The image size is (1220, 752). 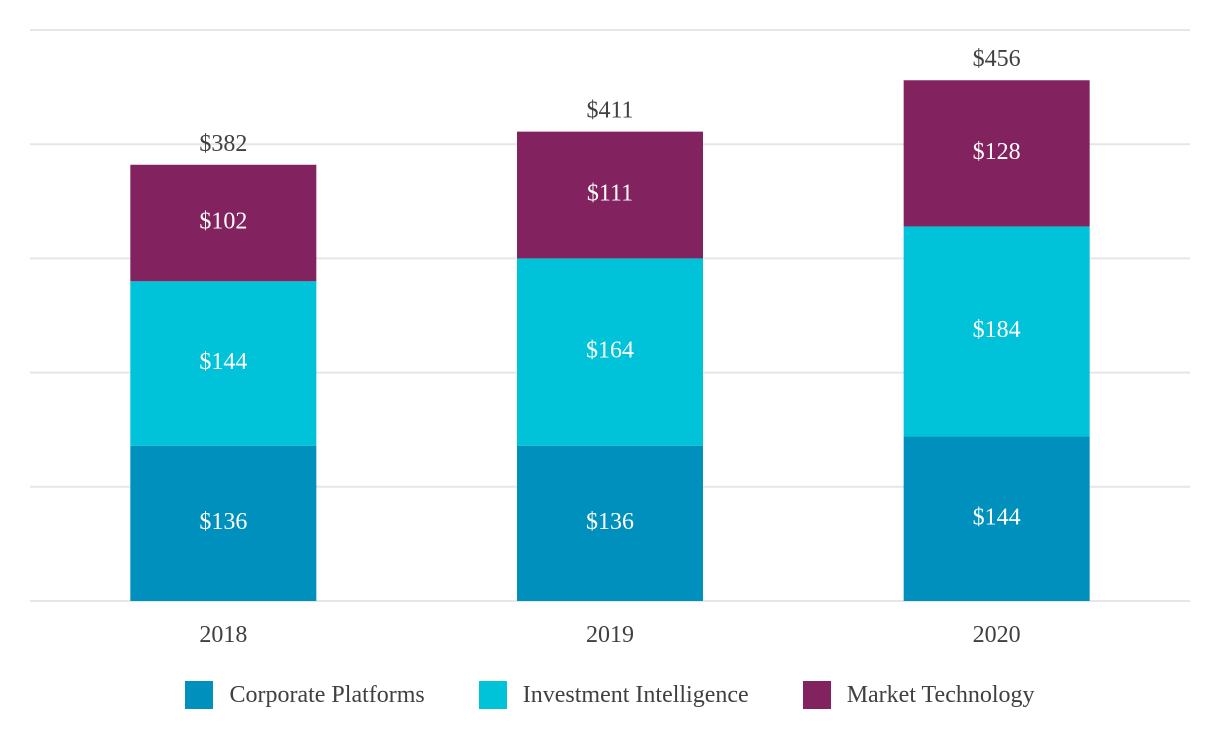 I want to click on x-axis-ticks: 2018 2019 2020, so click(x=609, y=635).